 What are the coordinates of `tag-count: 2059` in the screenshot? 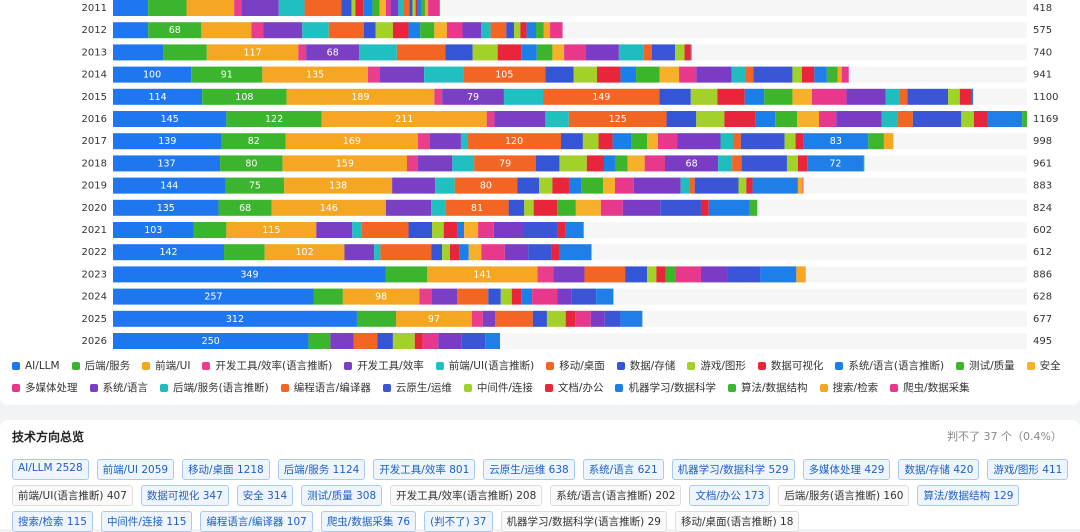 It's located at (155, 470).